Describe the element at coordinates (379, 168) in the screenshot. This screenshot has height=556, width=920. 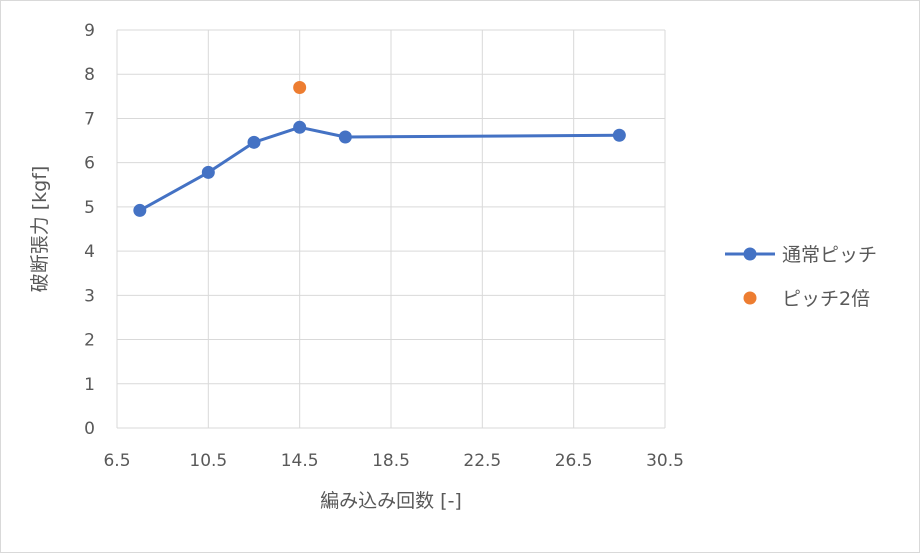
I see `series-line` at that location.